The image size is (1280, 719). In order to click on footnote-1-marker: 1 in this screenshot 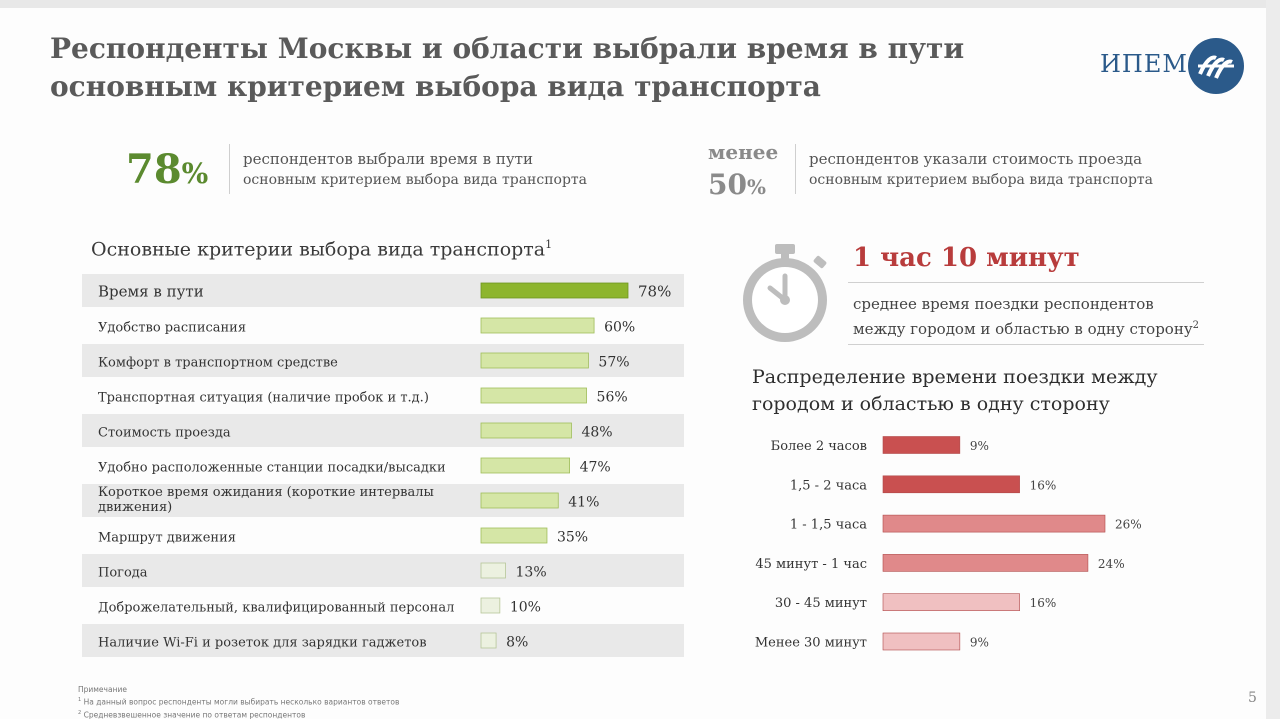, I will do `click(80, 700)`.